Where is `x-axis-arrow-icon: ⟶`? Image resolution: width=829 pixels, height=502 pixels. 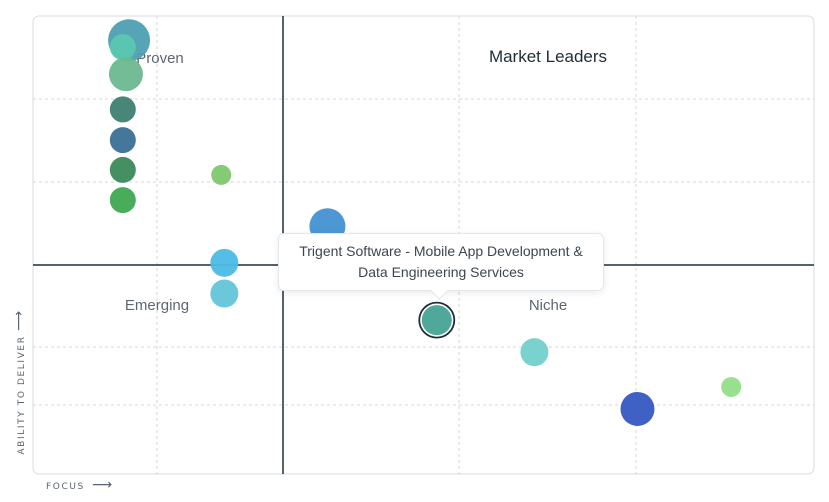 x-axis-arrow-icon: ⟶ is located at coordinates (102, 485).